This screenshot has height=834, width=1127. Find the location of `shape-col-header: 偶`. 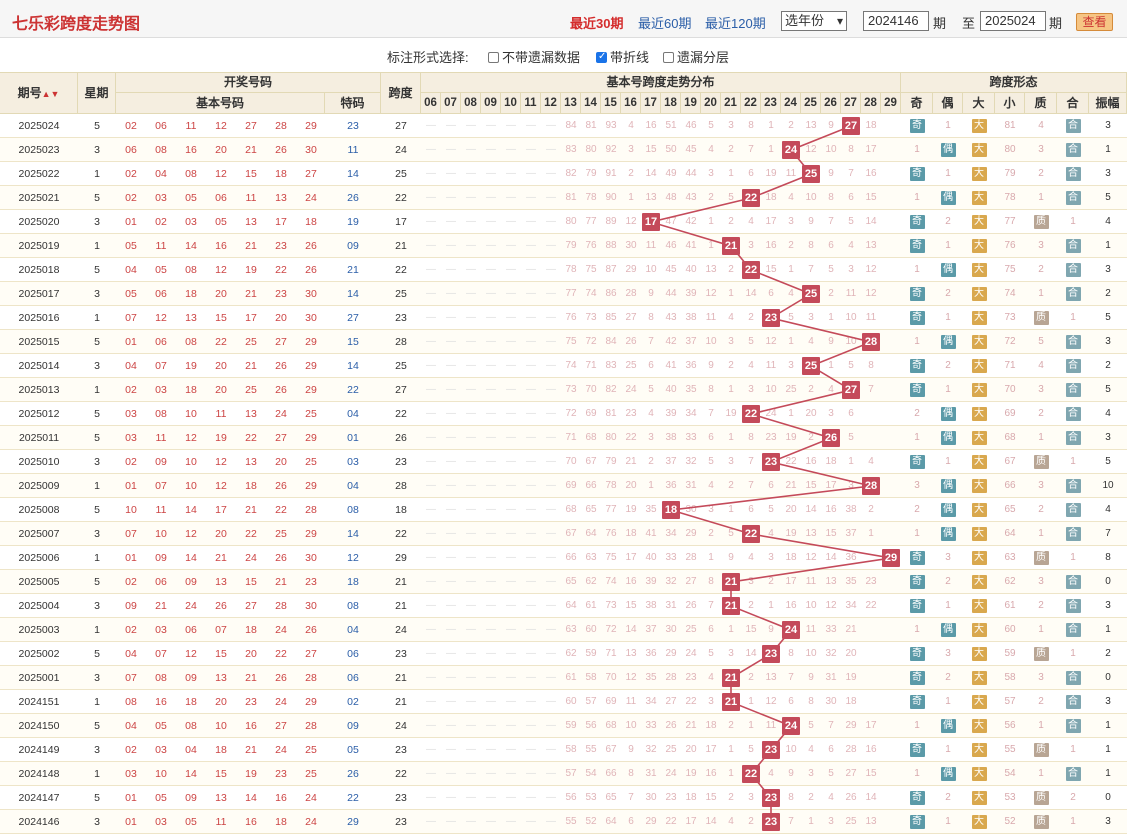

shape-col-header: 偶 is located at coordinates (948, 103).